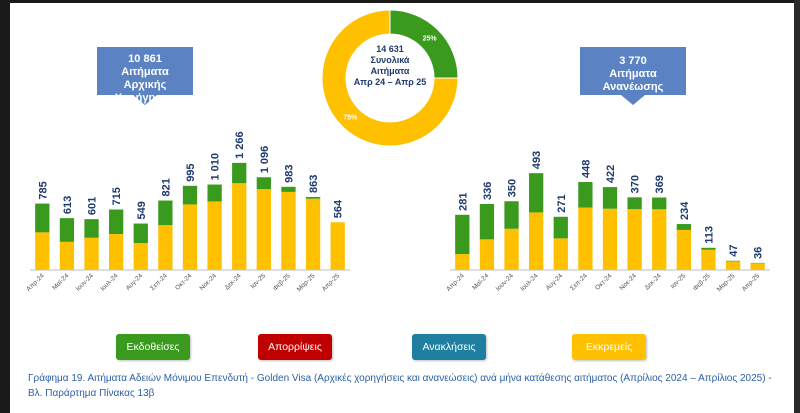 The height and width of the screenshot is (413, 800). I want to click on bar-total-label: 1 010, so click(216, 167).